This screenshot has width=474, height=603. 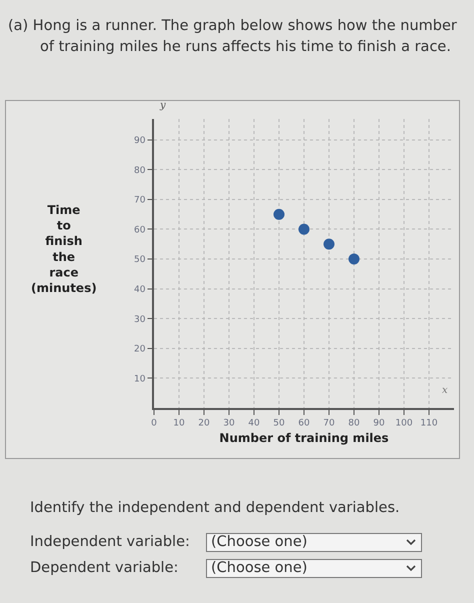 What do you see at coordinates (329, 423) in the screenshot?
I see `x-tick-label: 70` at bounding box center [329, 423].